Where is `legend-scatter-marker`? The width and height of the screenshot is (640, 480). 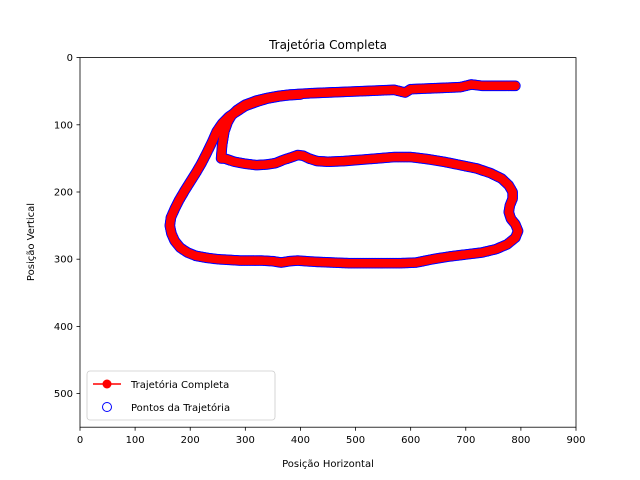 legend-scatter-marker is located at coordinates (107, 407).